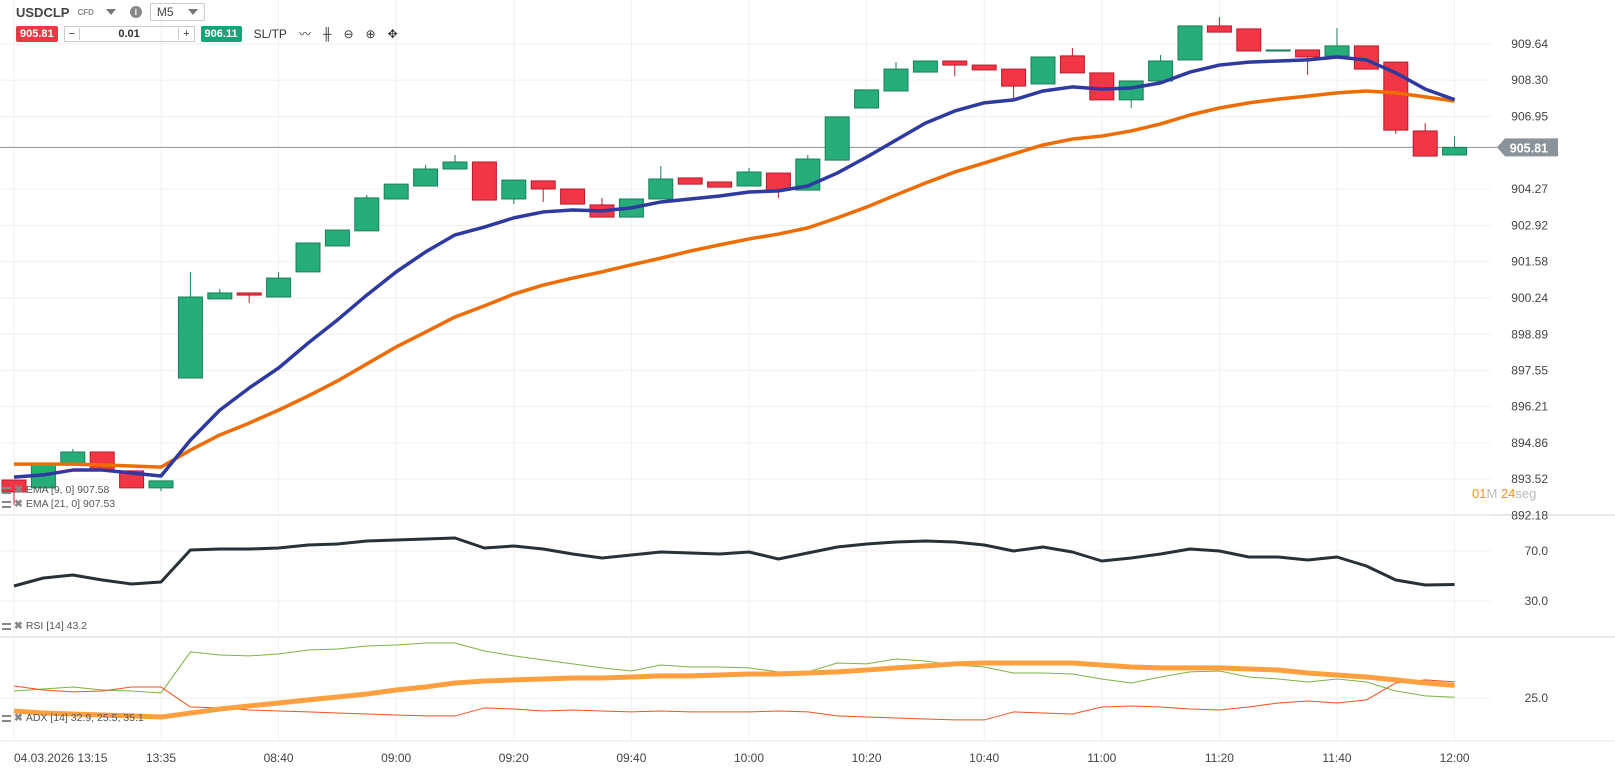  What do you see at coordinates (135, 12) in the screenshot?
I see `info-icon: i` at bounding box center [135, 12].